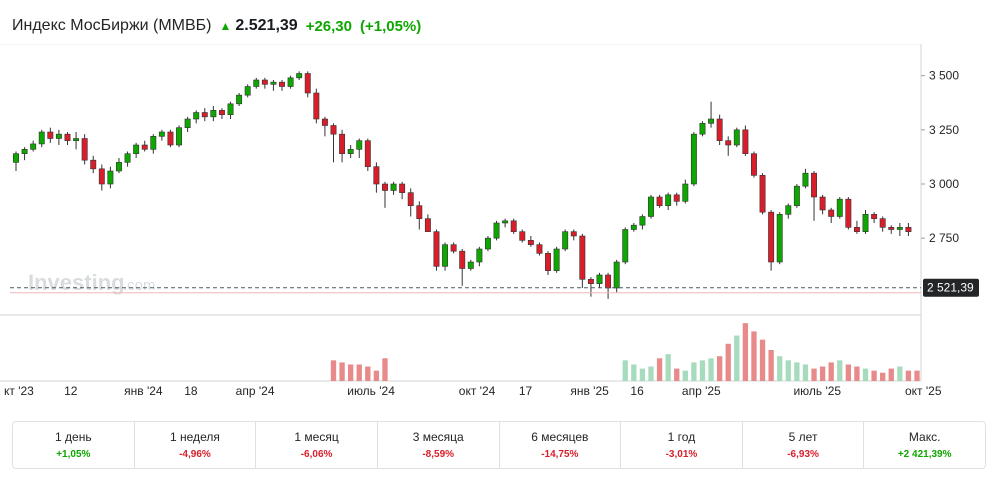 The width and height of the screenshot is (998, 478). Describe the element at coordinates (803, 454) in the screenshot. I see `period-value: -6,93%` at that location.